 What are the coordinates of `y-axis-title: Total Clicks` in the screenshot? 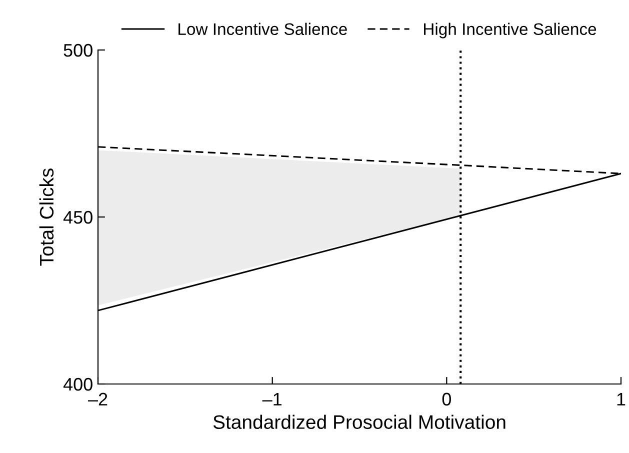 It's located at (46, 217).